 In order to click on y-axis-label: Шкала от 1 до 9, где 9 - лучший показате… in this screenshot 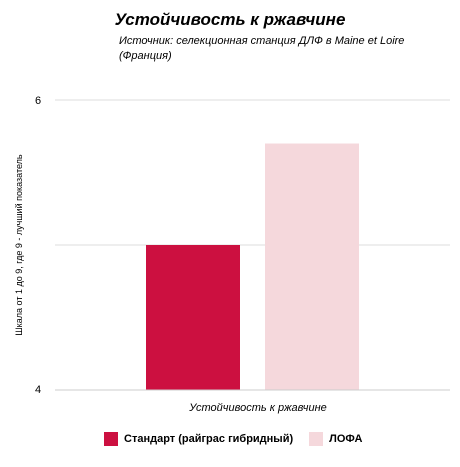, I will do `click(19, 245)`.